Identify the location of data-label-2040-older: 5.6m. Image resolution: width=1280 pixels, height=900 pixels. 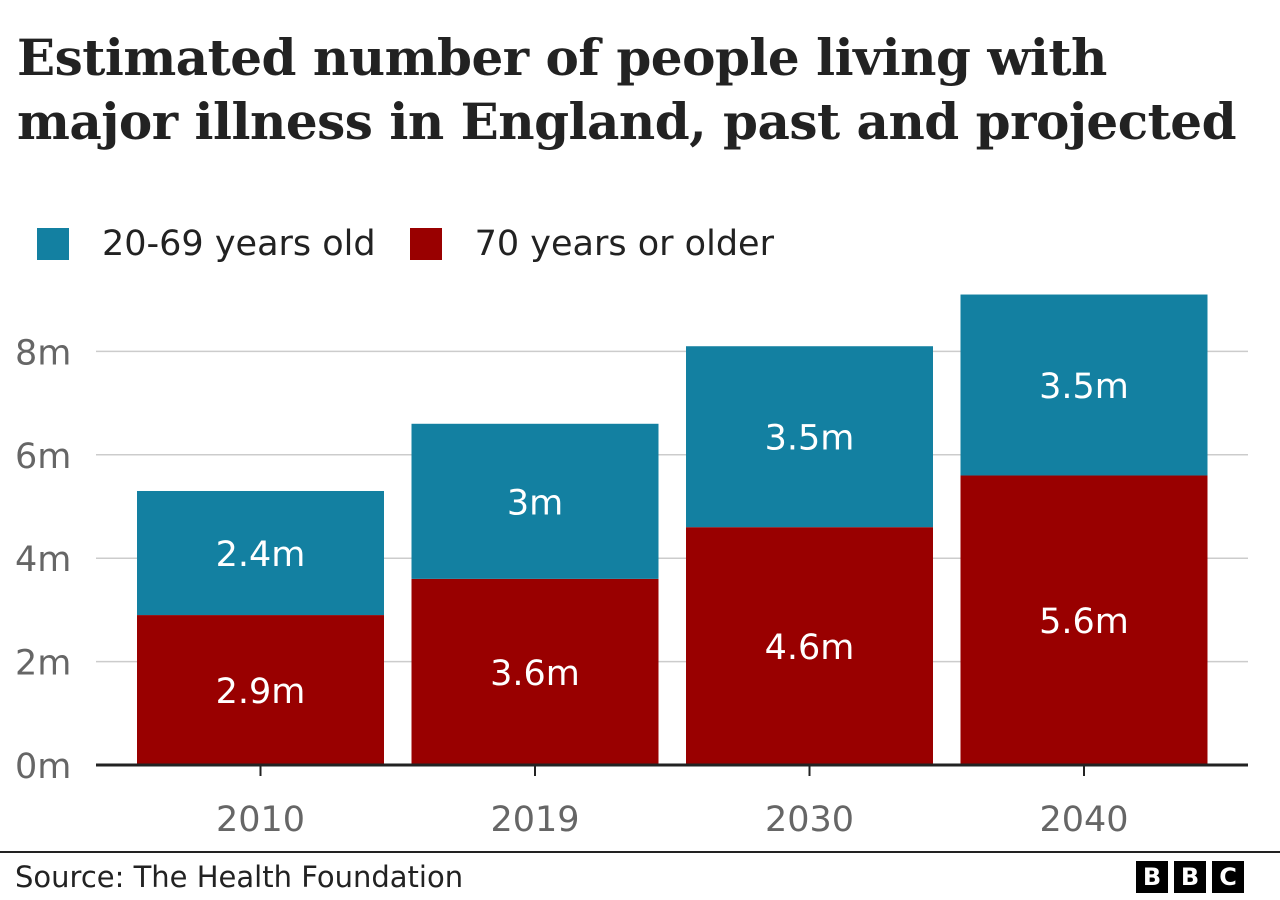
(1084, 622).